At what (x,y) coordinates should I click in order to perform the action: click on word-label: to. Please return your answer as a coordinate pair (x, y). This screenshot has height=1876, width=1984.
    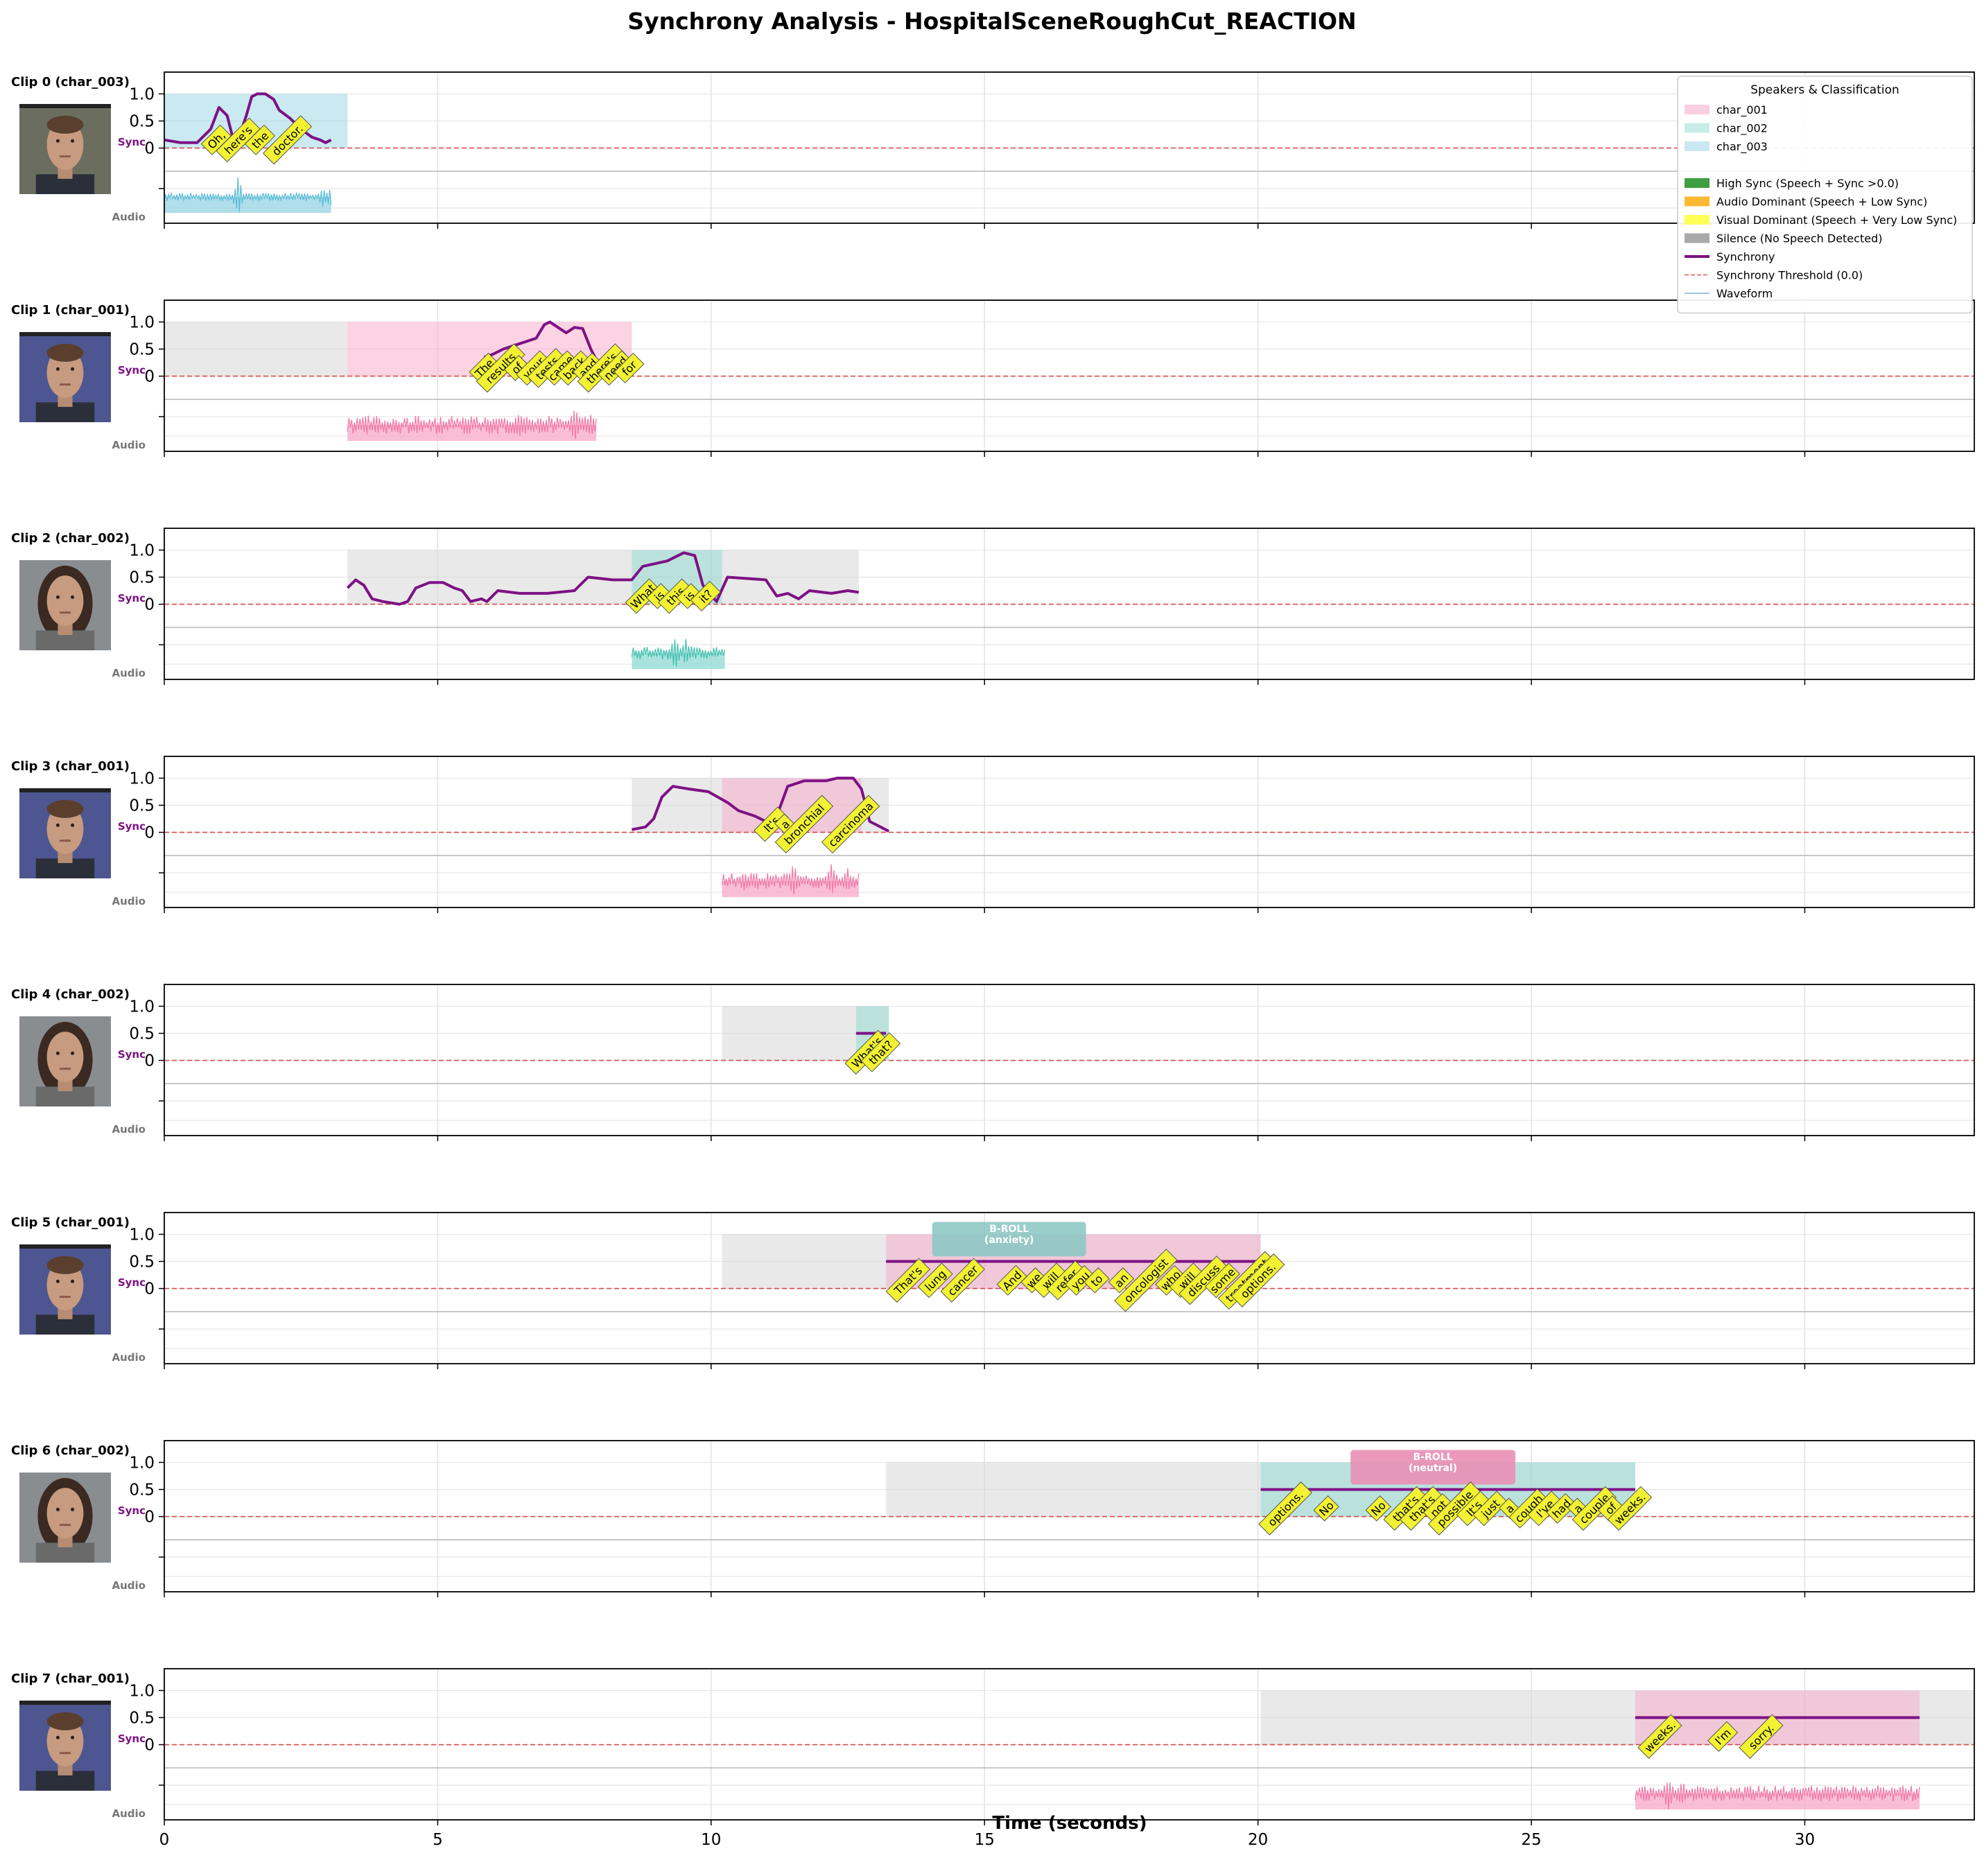
    Looking at the image, I should click on (1097, 1280).